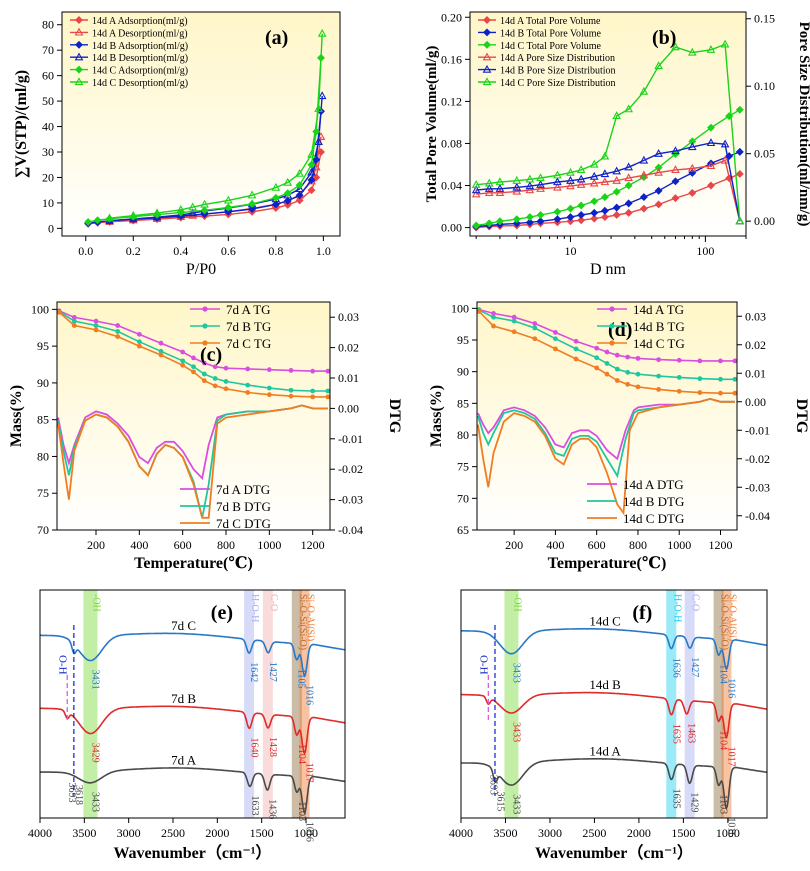  Describe the element at coordinates (273, 602) in the screenshot. I see `band-label: C-O` at that location.